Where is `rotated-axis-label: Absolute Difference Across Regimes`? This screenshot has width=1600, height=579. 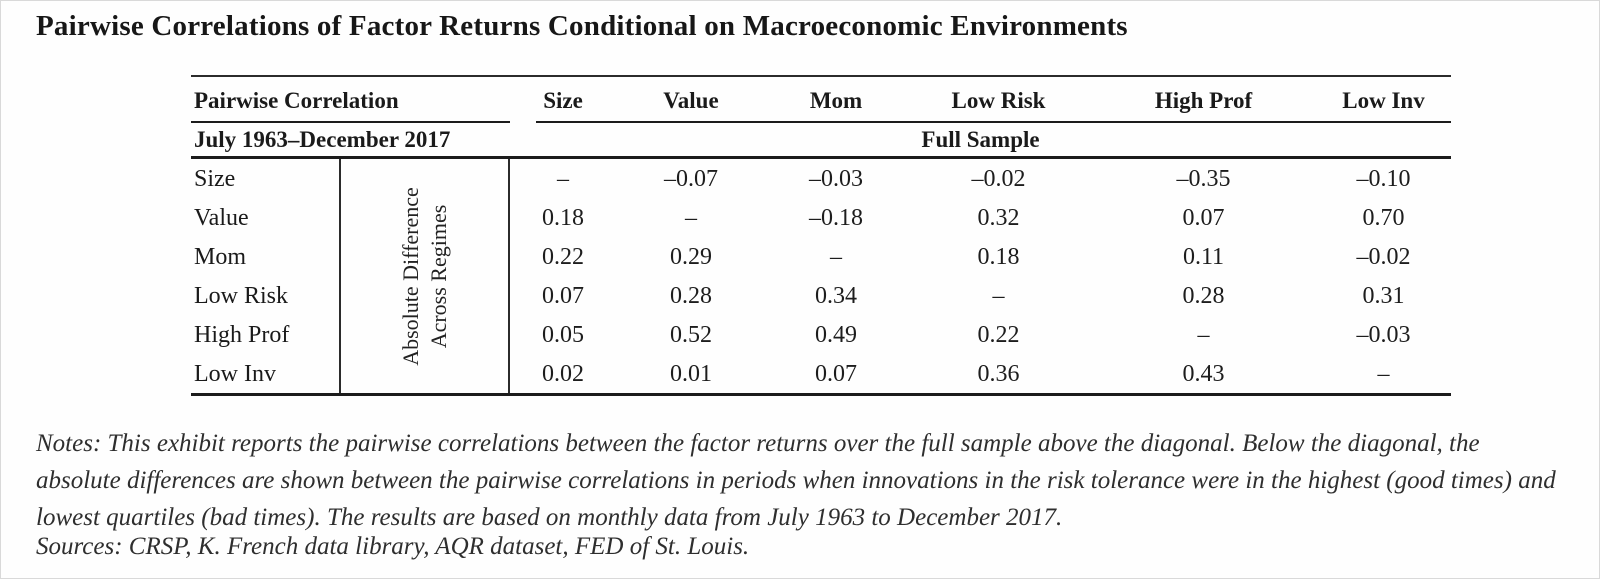 rotated-axis-label: Absolute Difference Across Regimes is located at coordinates (424, 276).